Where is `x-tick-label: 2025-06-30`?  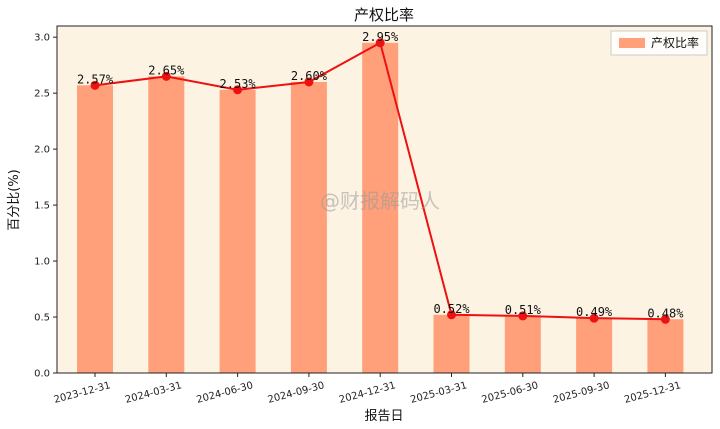
x-tick-label: 2025-06-30 is located at coordinates (510, 393).